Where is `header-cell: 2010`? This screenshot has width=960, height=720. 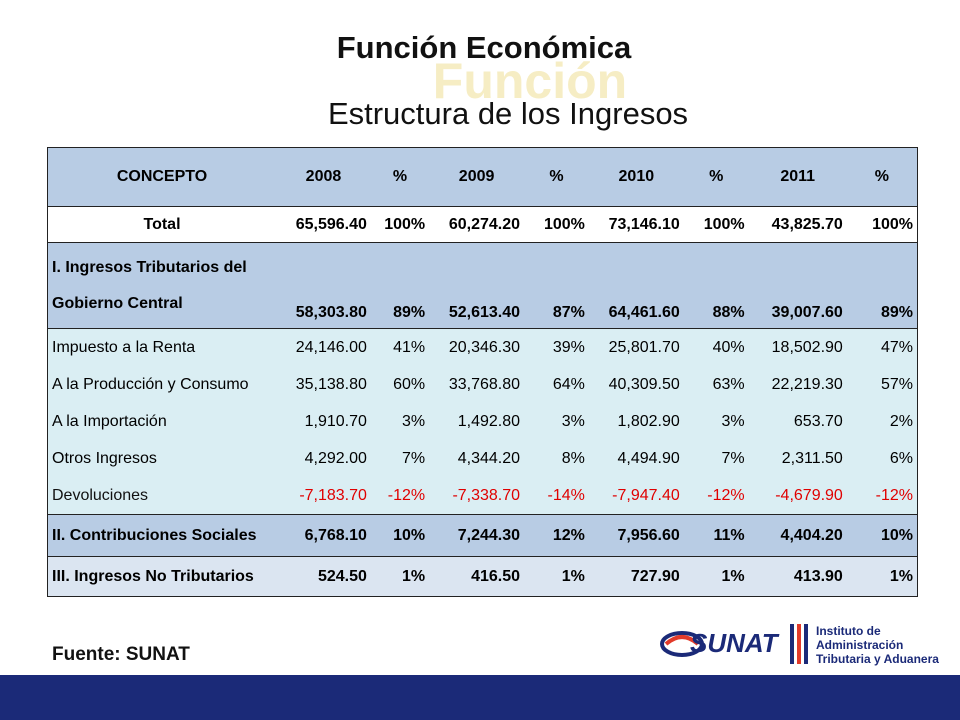 header-cell: 2010 is located at coordinates (636, 177).